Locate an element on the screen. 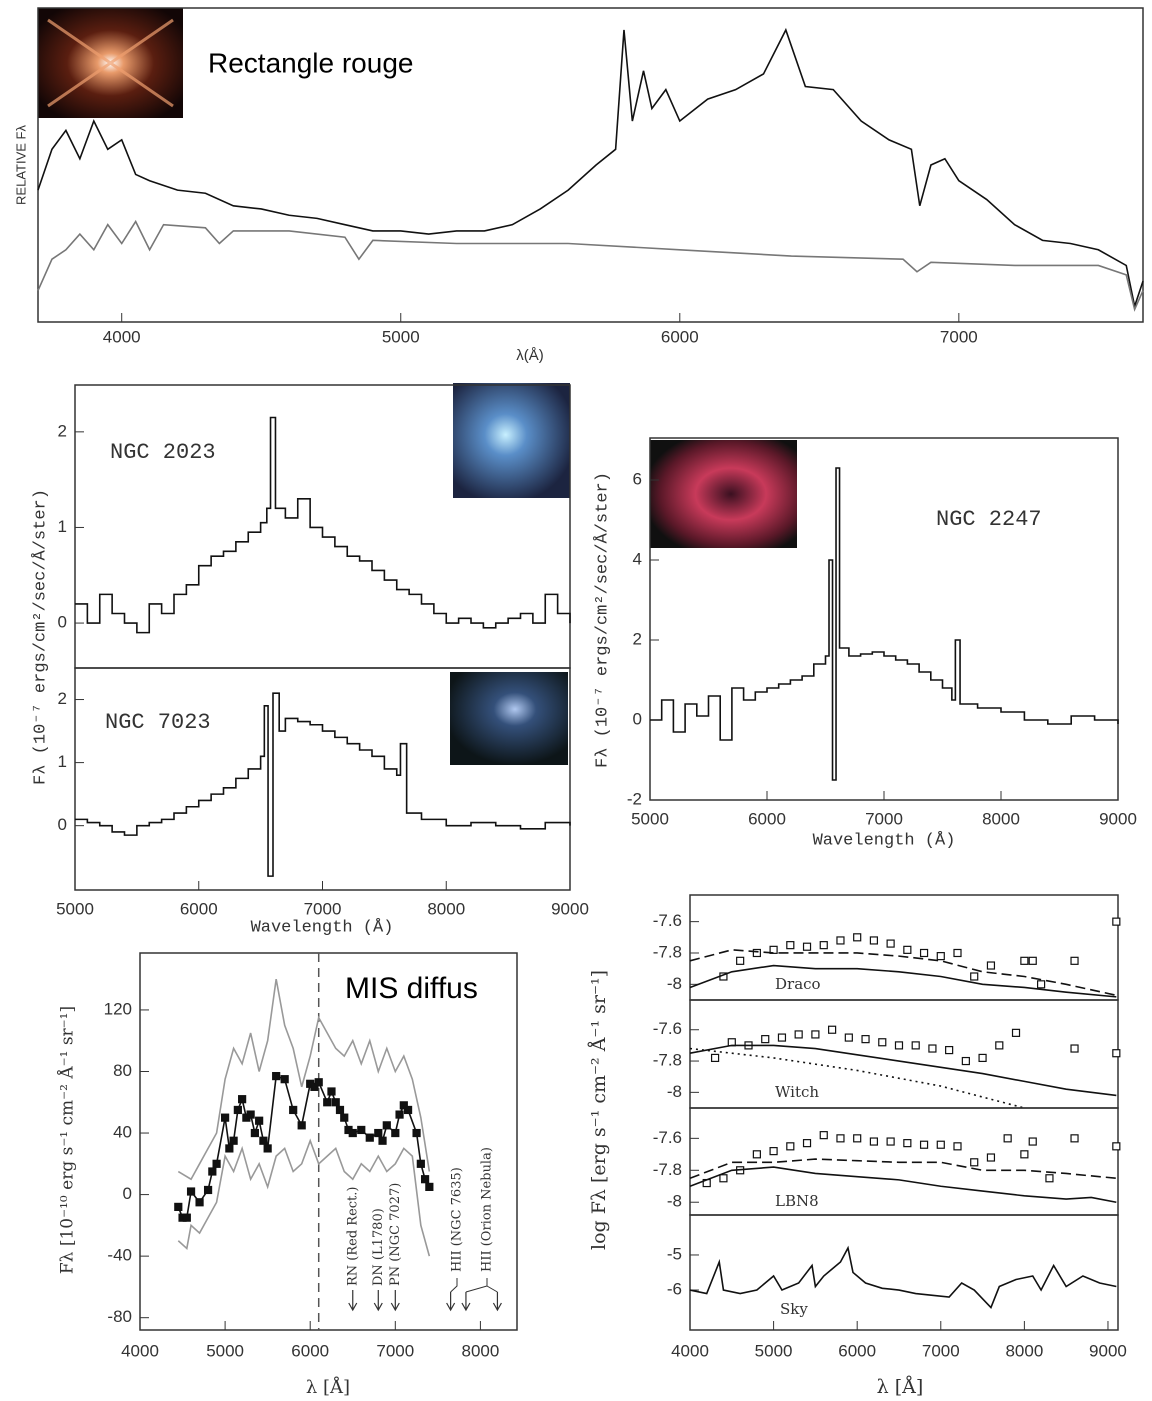 The image size is (1152, 1401). y-label: log Fλ [erg s⁻¹ cm⁻² Å⁻¹ sr⁻¹] is located at coordinates (599, 1110).